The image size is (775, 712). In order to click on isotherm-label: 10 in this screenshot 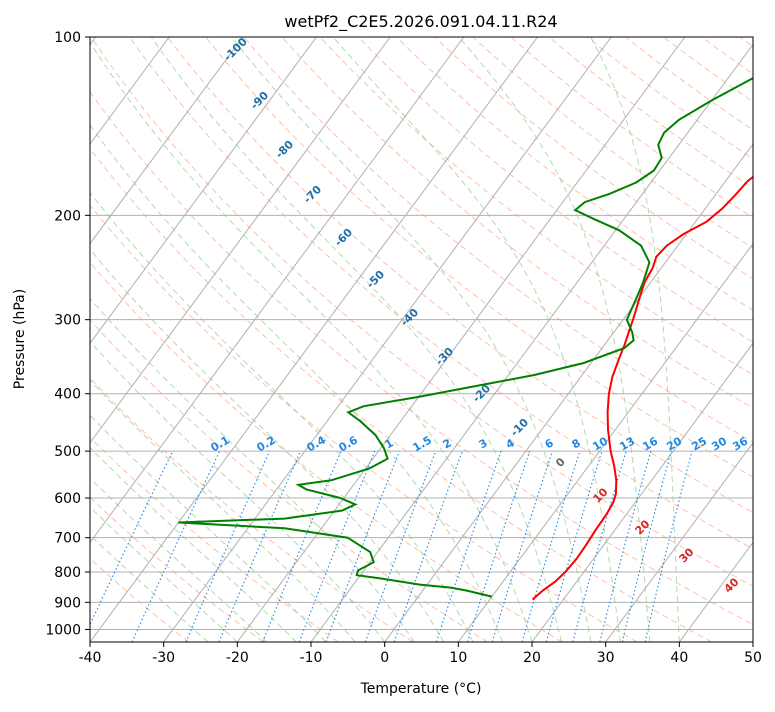, I will do `click(601, 495)`.